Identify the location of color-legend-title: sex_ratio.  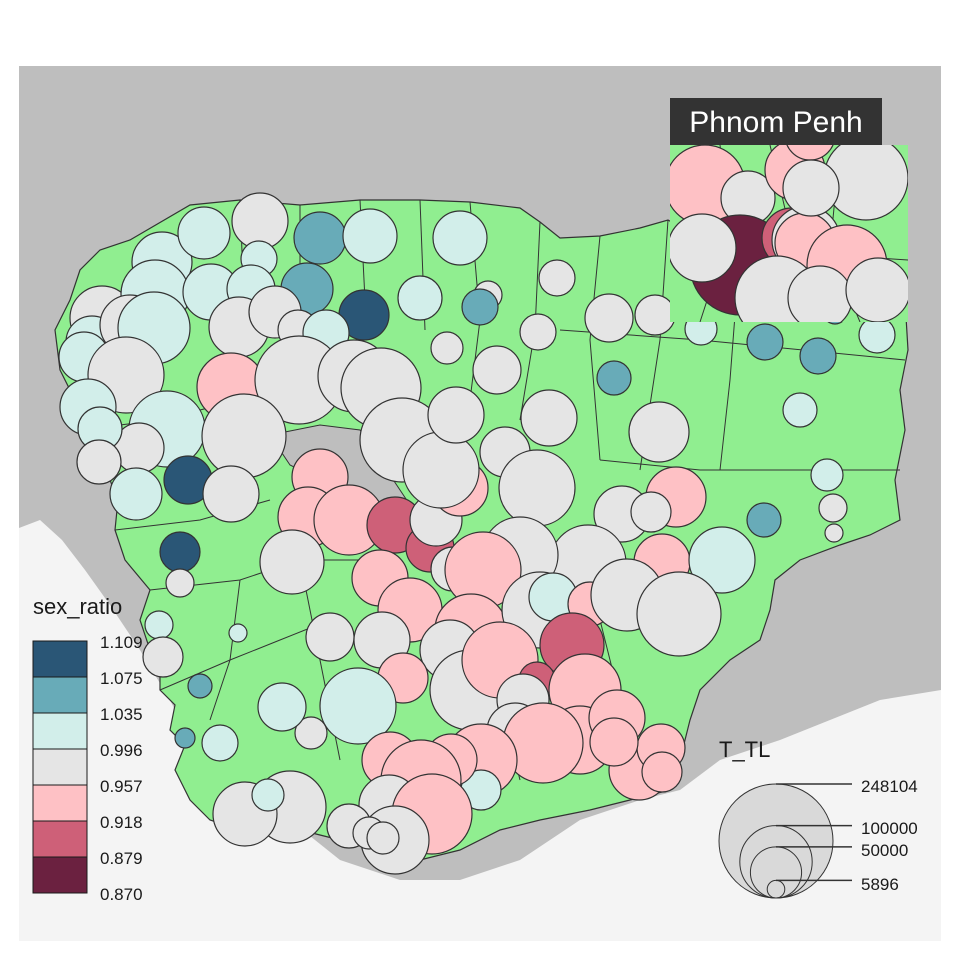
(77, 606).